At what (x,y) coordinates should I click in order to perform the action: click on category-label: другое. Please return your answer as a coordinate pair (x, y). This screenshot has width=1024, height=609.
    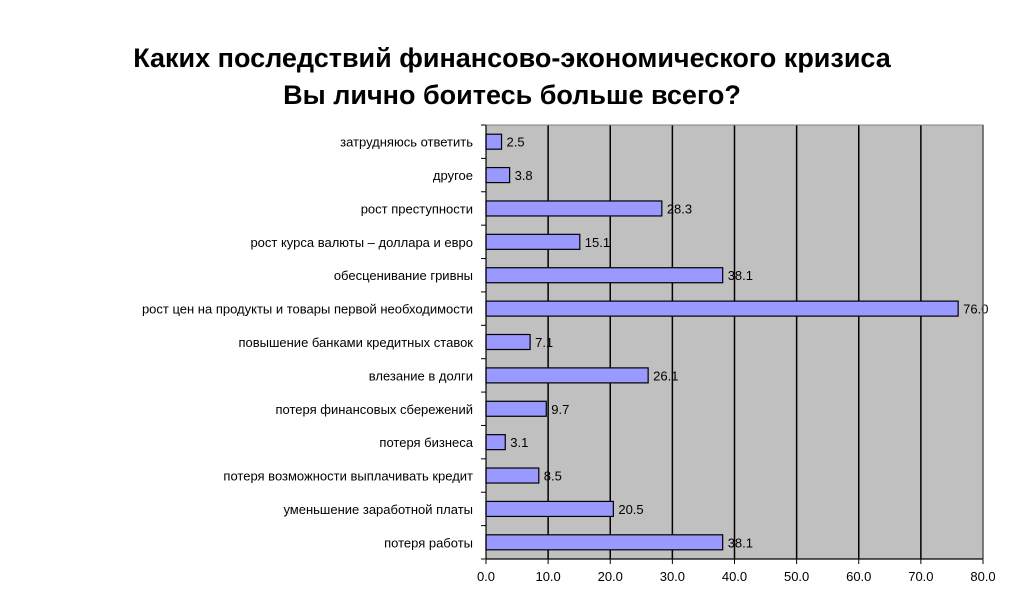
    Looking at the image, I should click on (453, 175).